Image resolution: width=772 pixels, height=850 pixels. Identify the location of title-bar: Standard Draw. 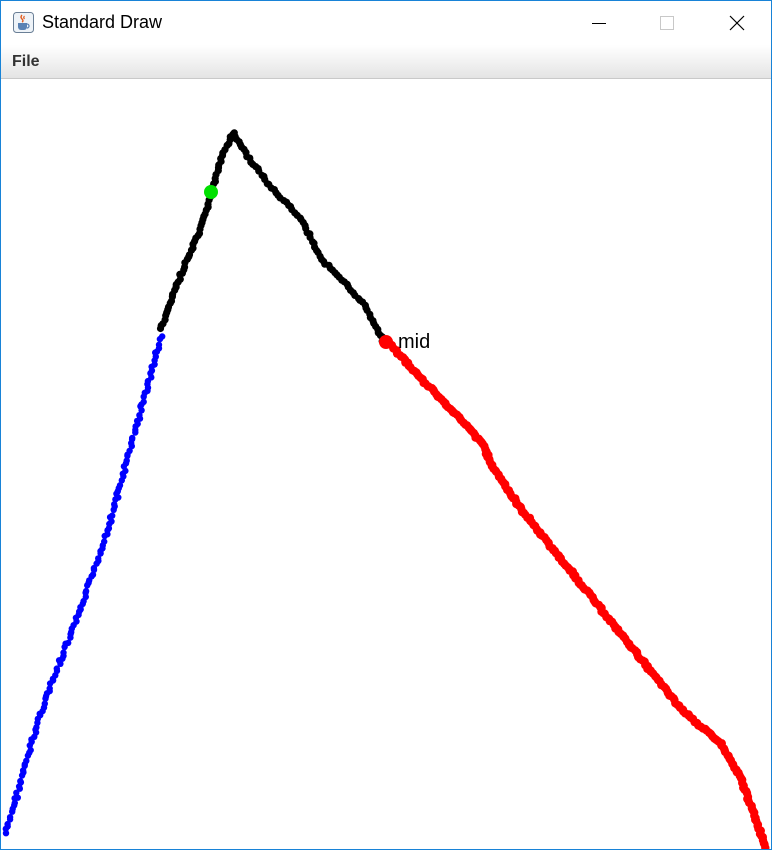
(386, 23).